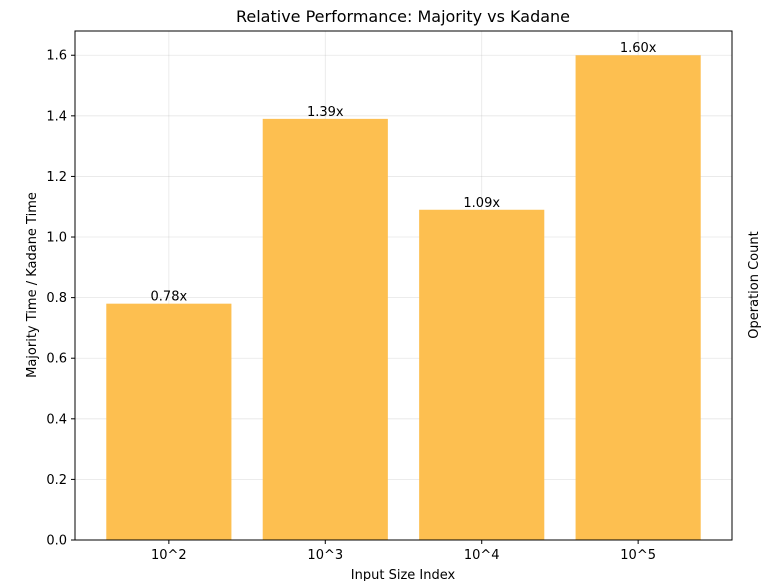  Describe the element at coordinates (481, 203) in the screenshot. I see `bar-value-label: 1.09x` at that location.